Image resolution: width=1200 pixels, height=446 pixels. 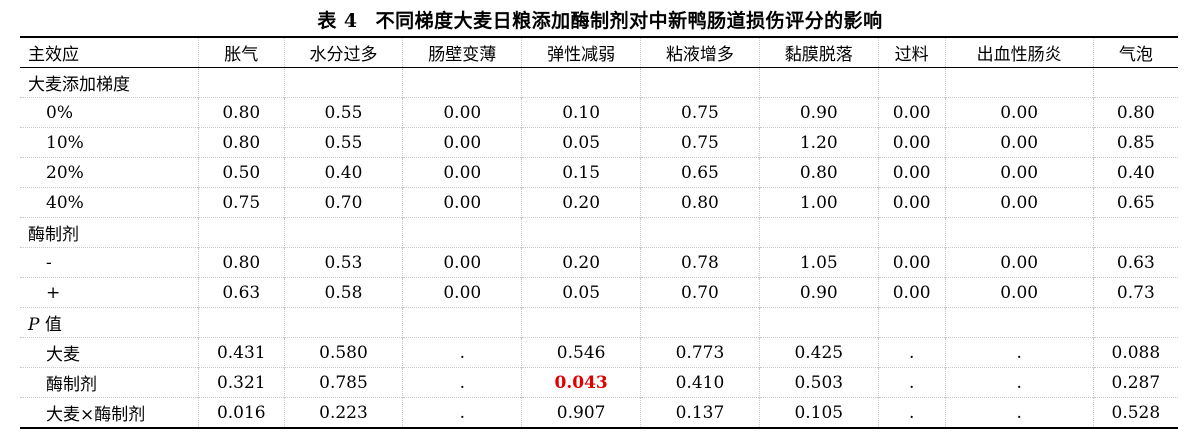 I want to click on table-row: 40% 0.75 0.70 0.00 0.20 0.80 1.00 0.00 0.00 0.65, so click(x=599, y=202).